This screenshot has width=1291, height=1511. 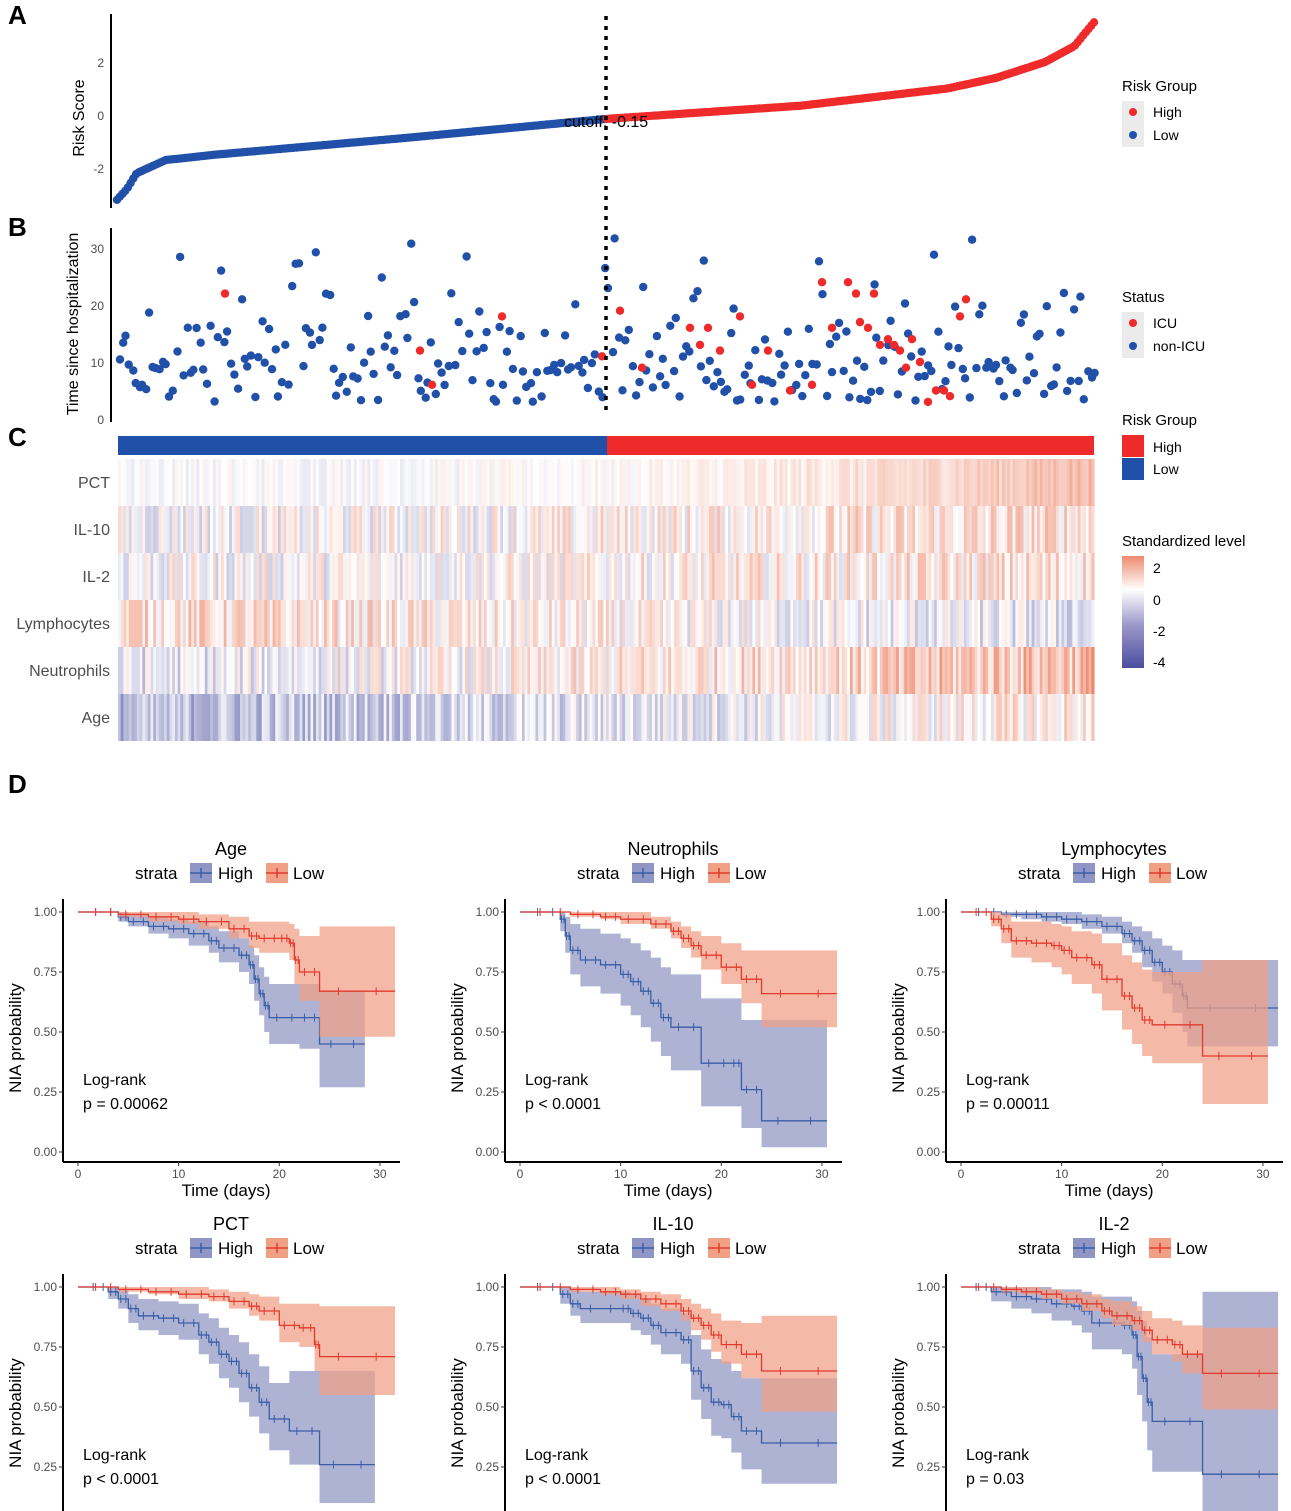 What do you see at coordinates (1159, 631) in the screenshot?
I see `heat-scale-label: -2` at bounding box center [1159, 631].